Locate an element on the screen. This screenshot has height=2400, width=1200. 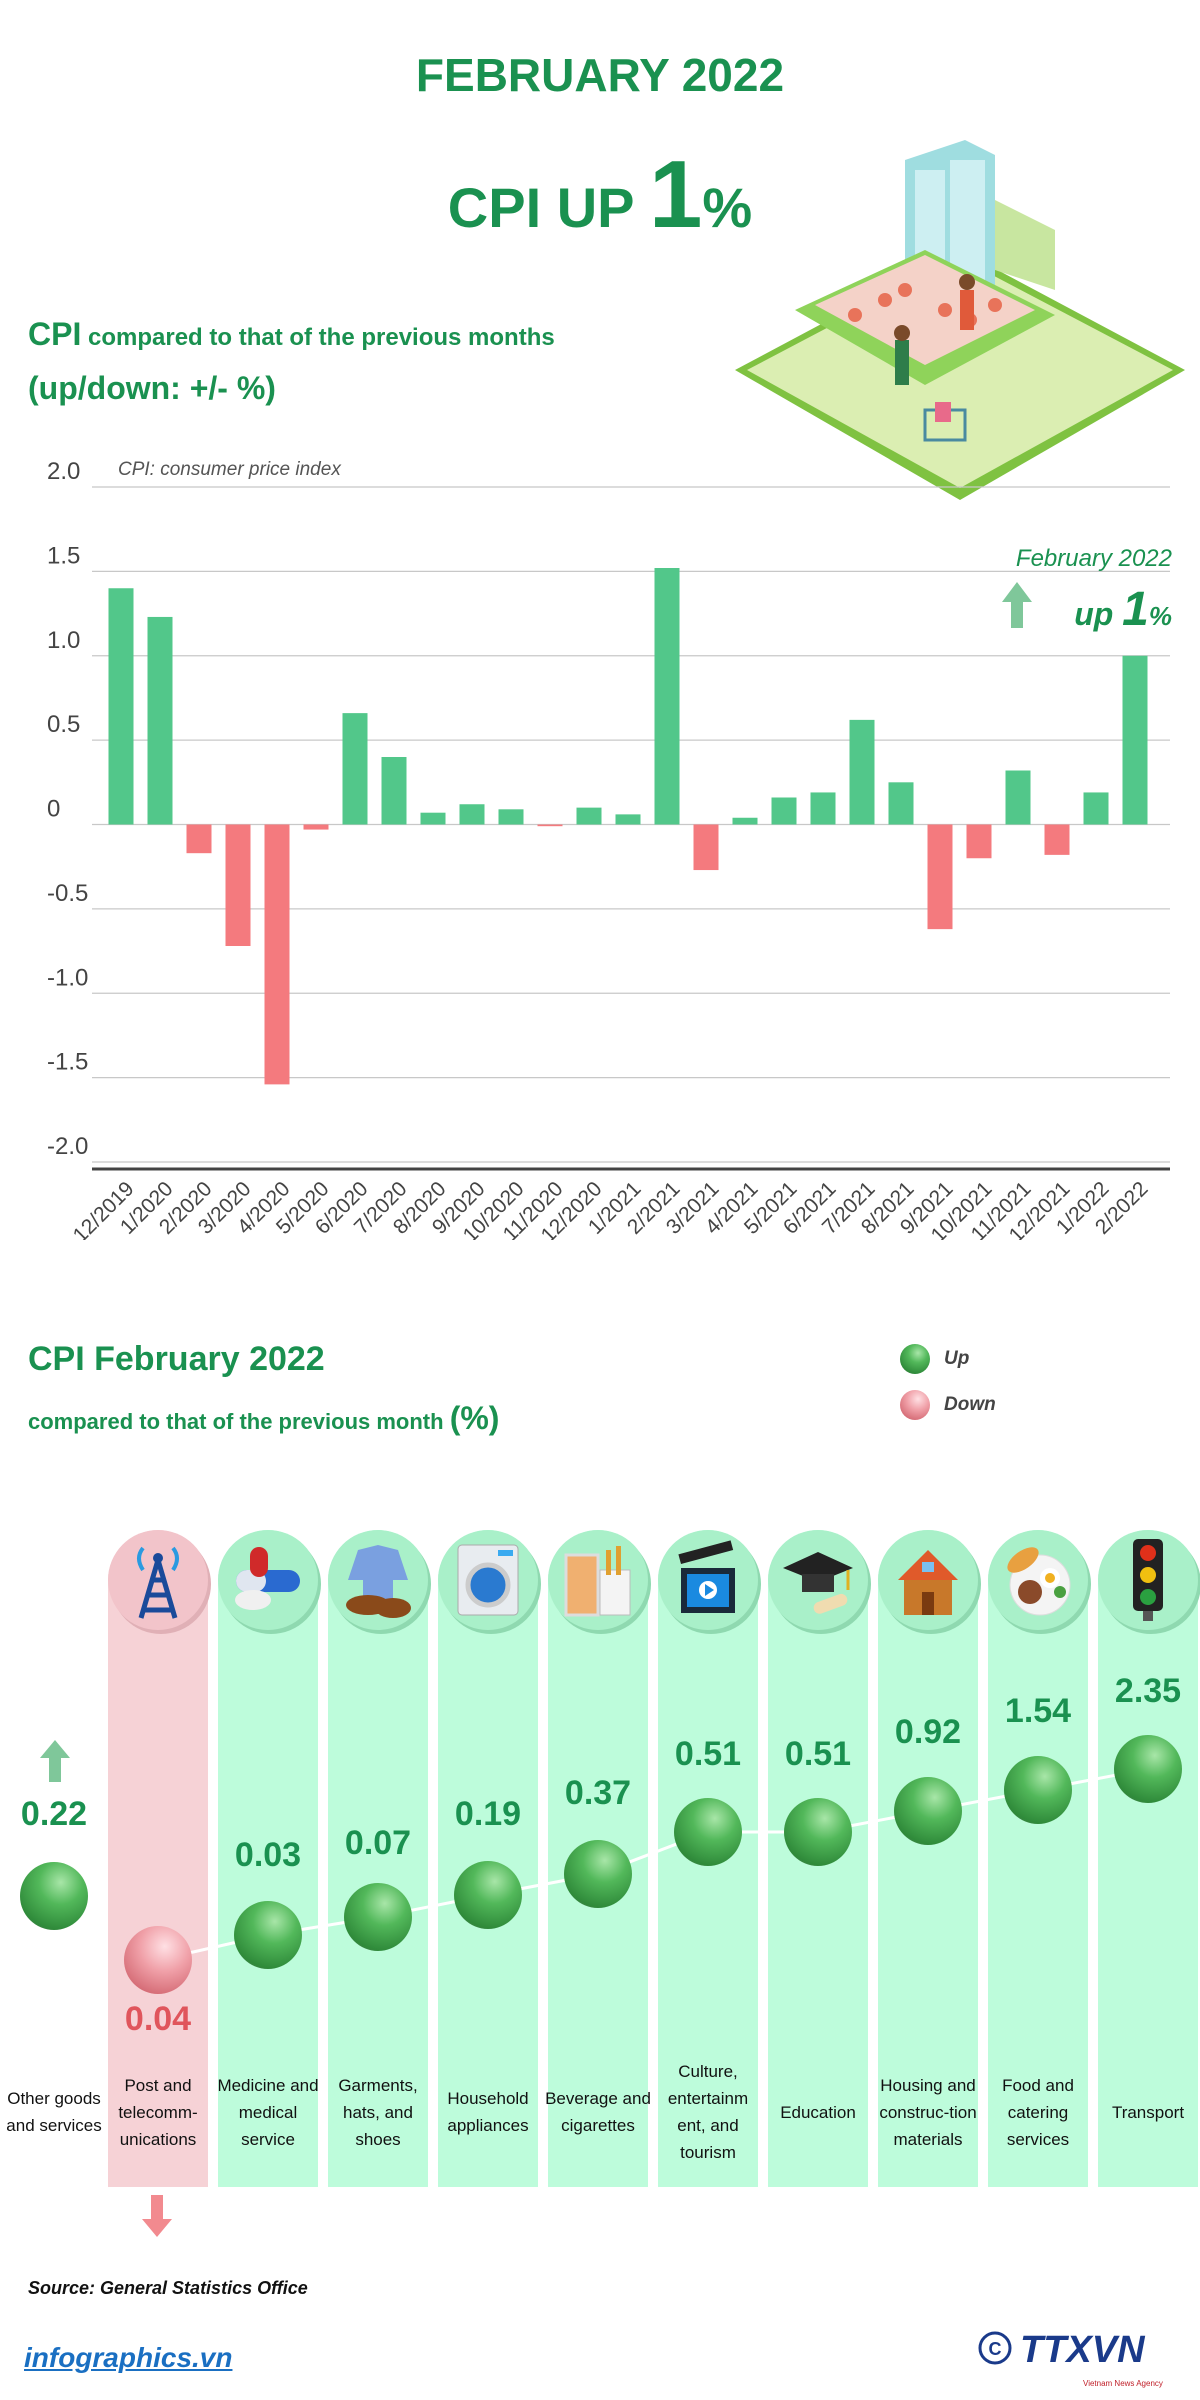
antenna-tower-icon is located at coordinates (158, 1580).